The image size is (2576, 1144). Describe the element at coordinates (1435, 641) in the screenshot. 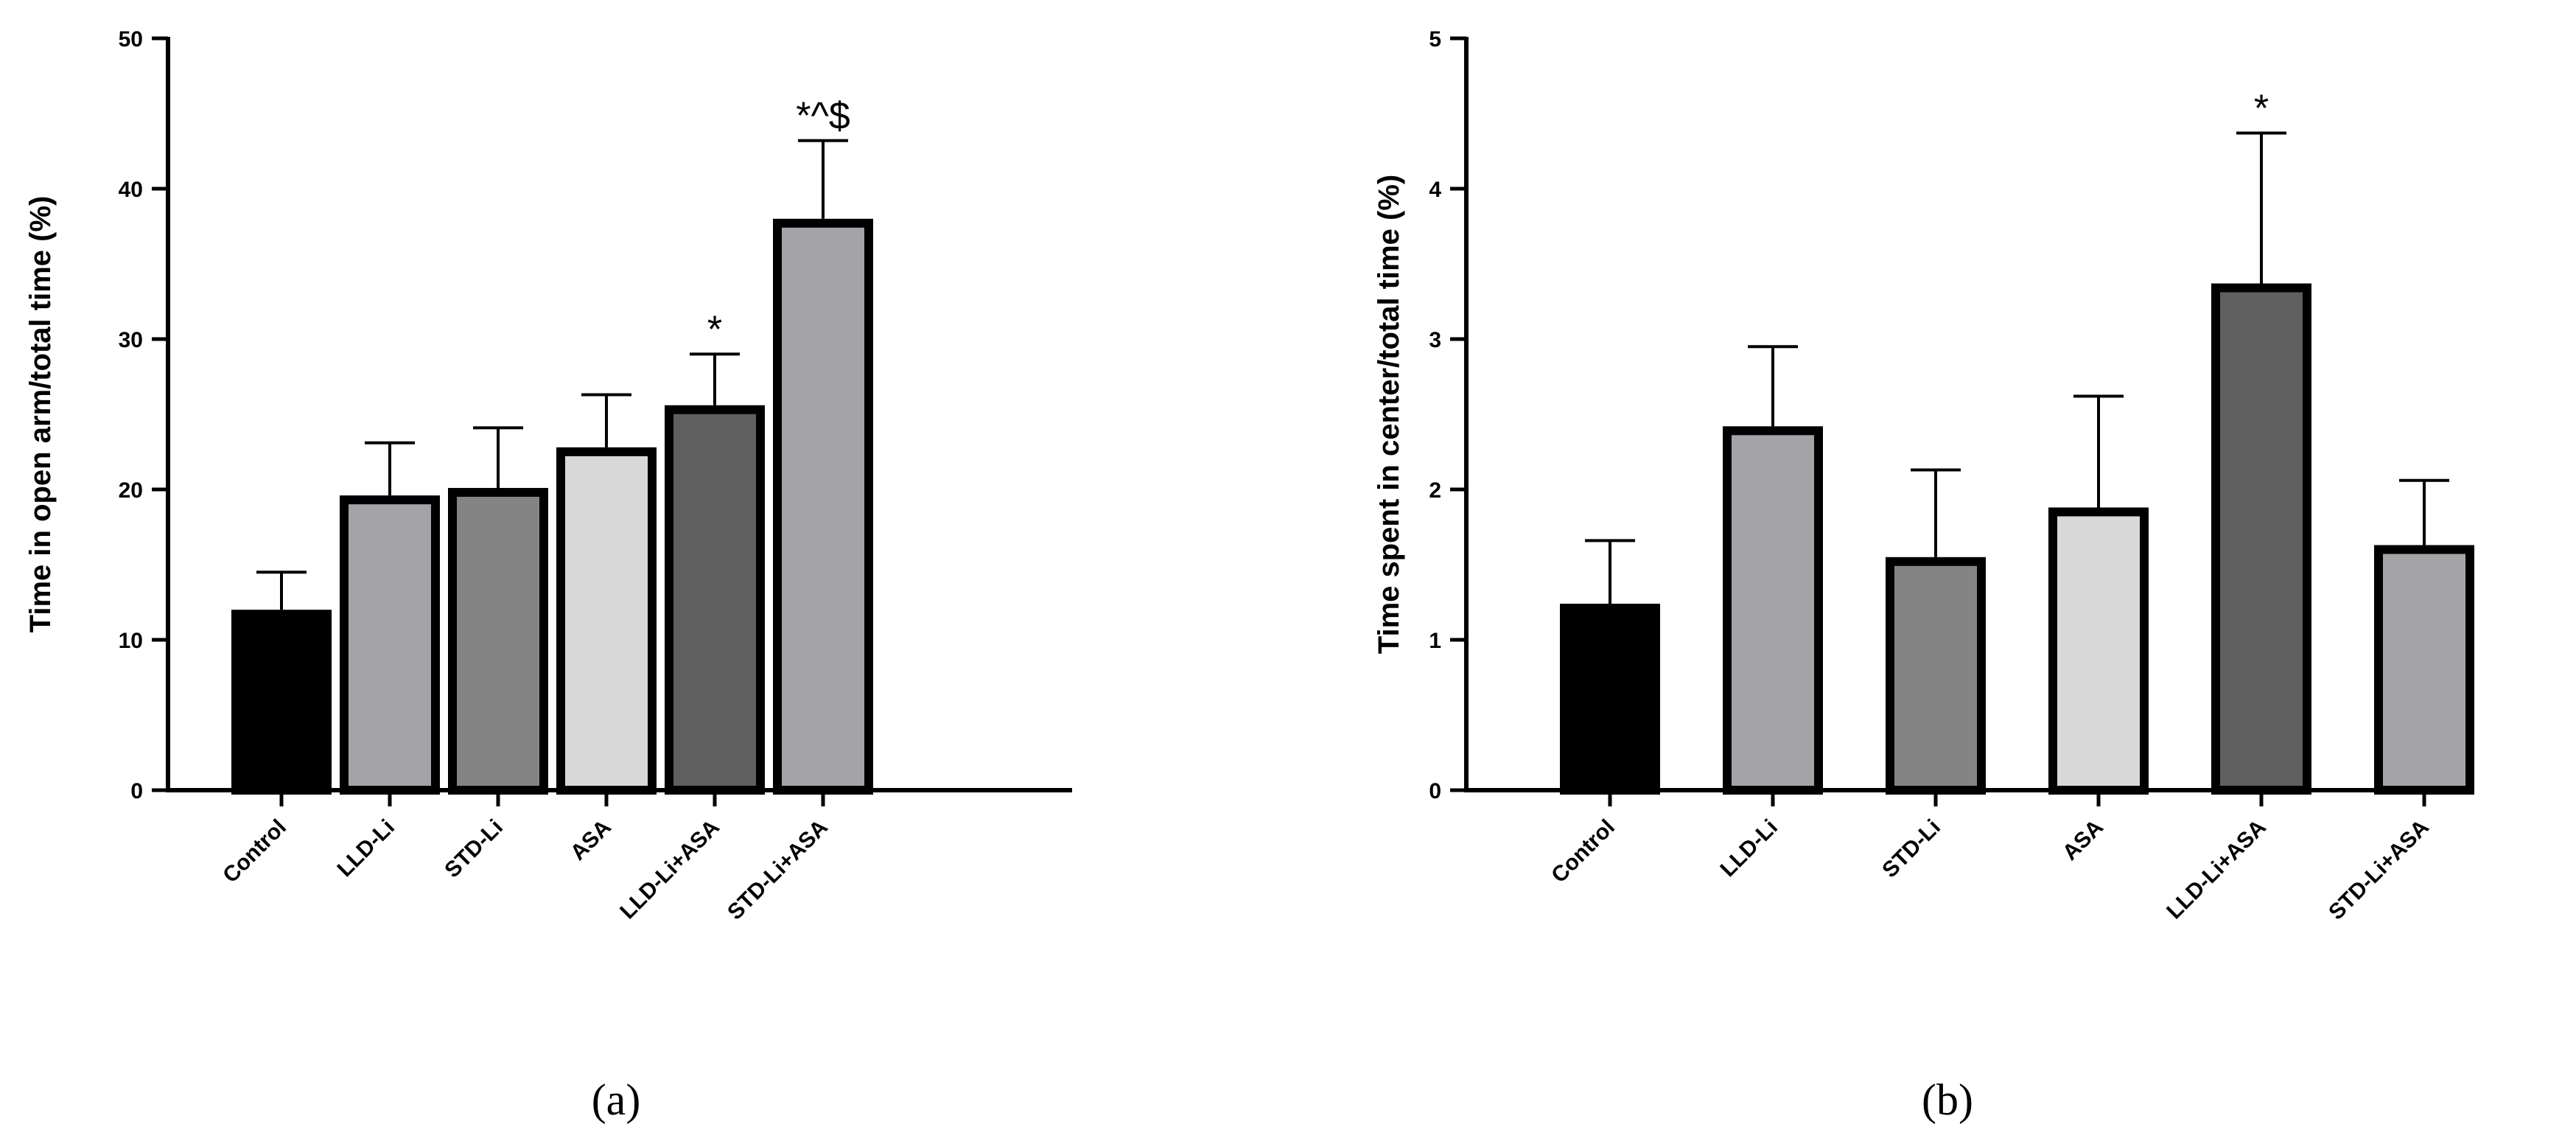

I see `y-tick-label: 1` at that location.